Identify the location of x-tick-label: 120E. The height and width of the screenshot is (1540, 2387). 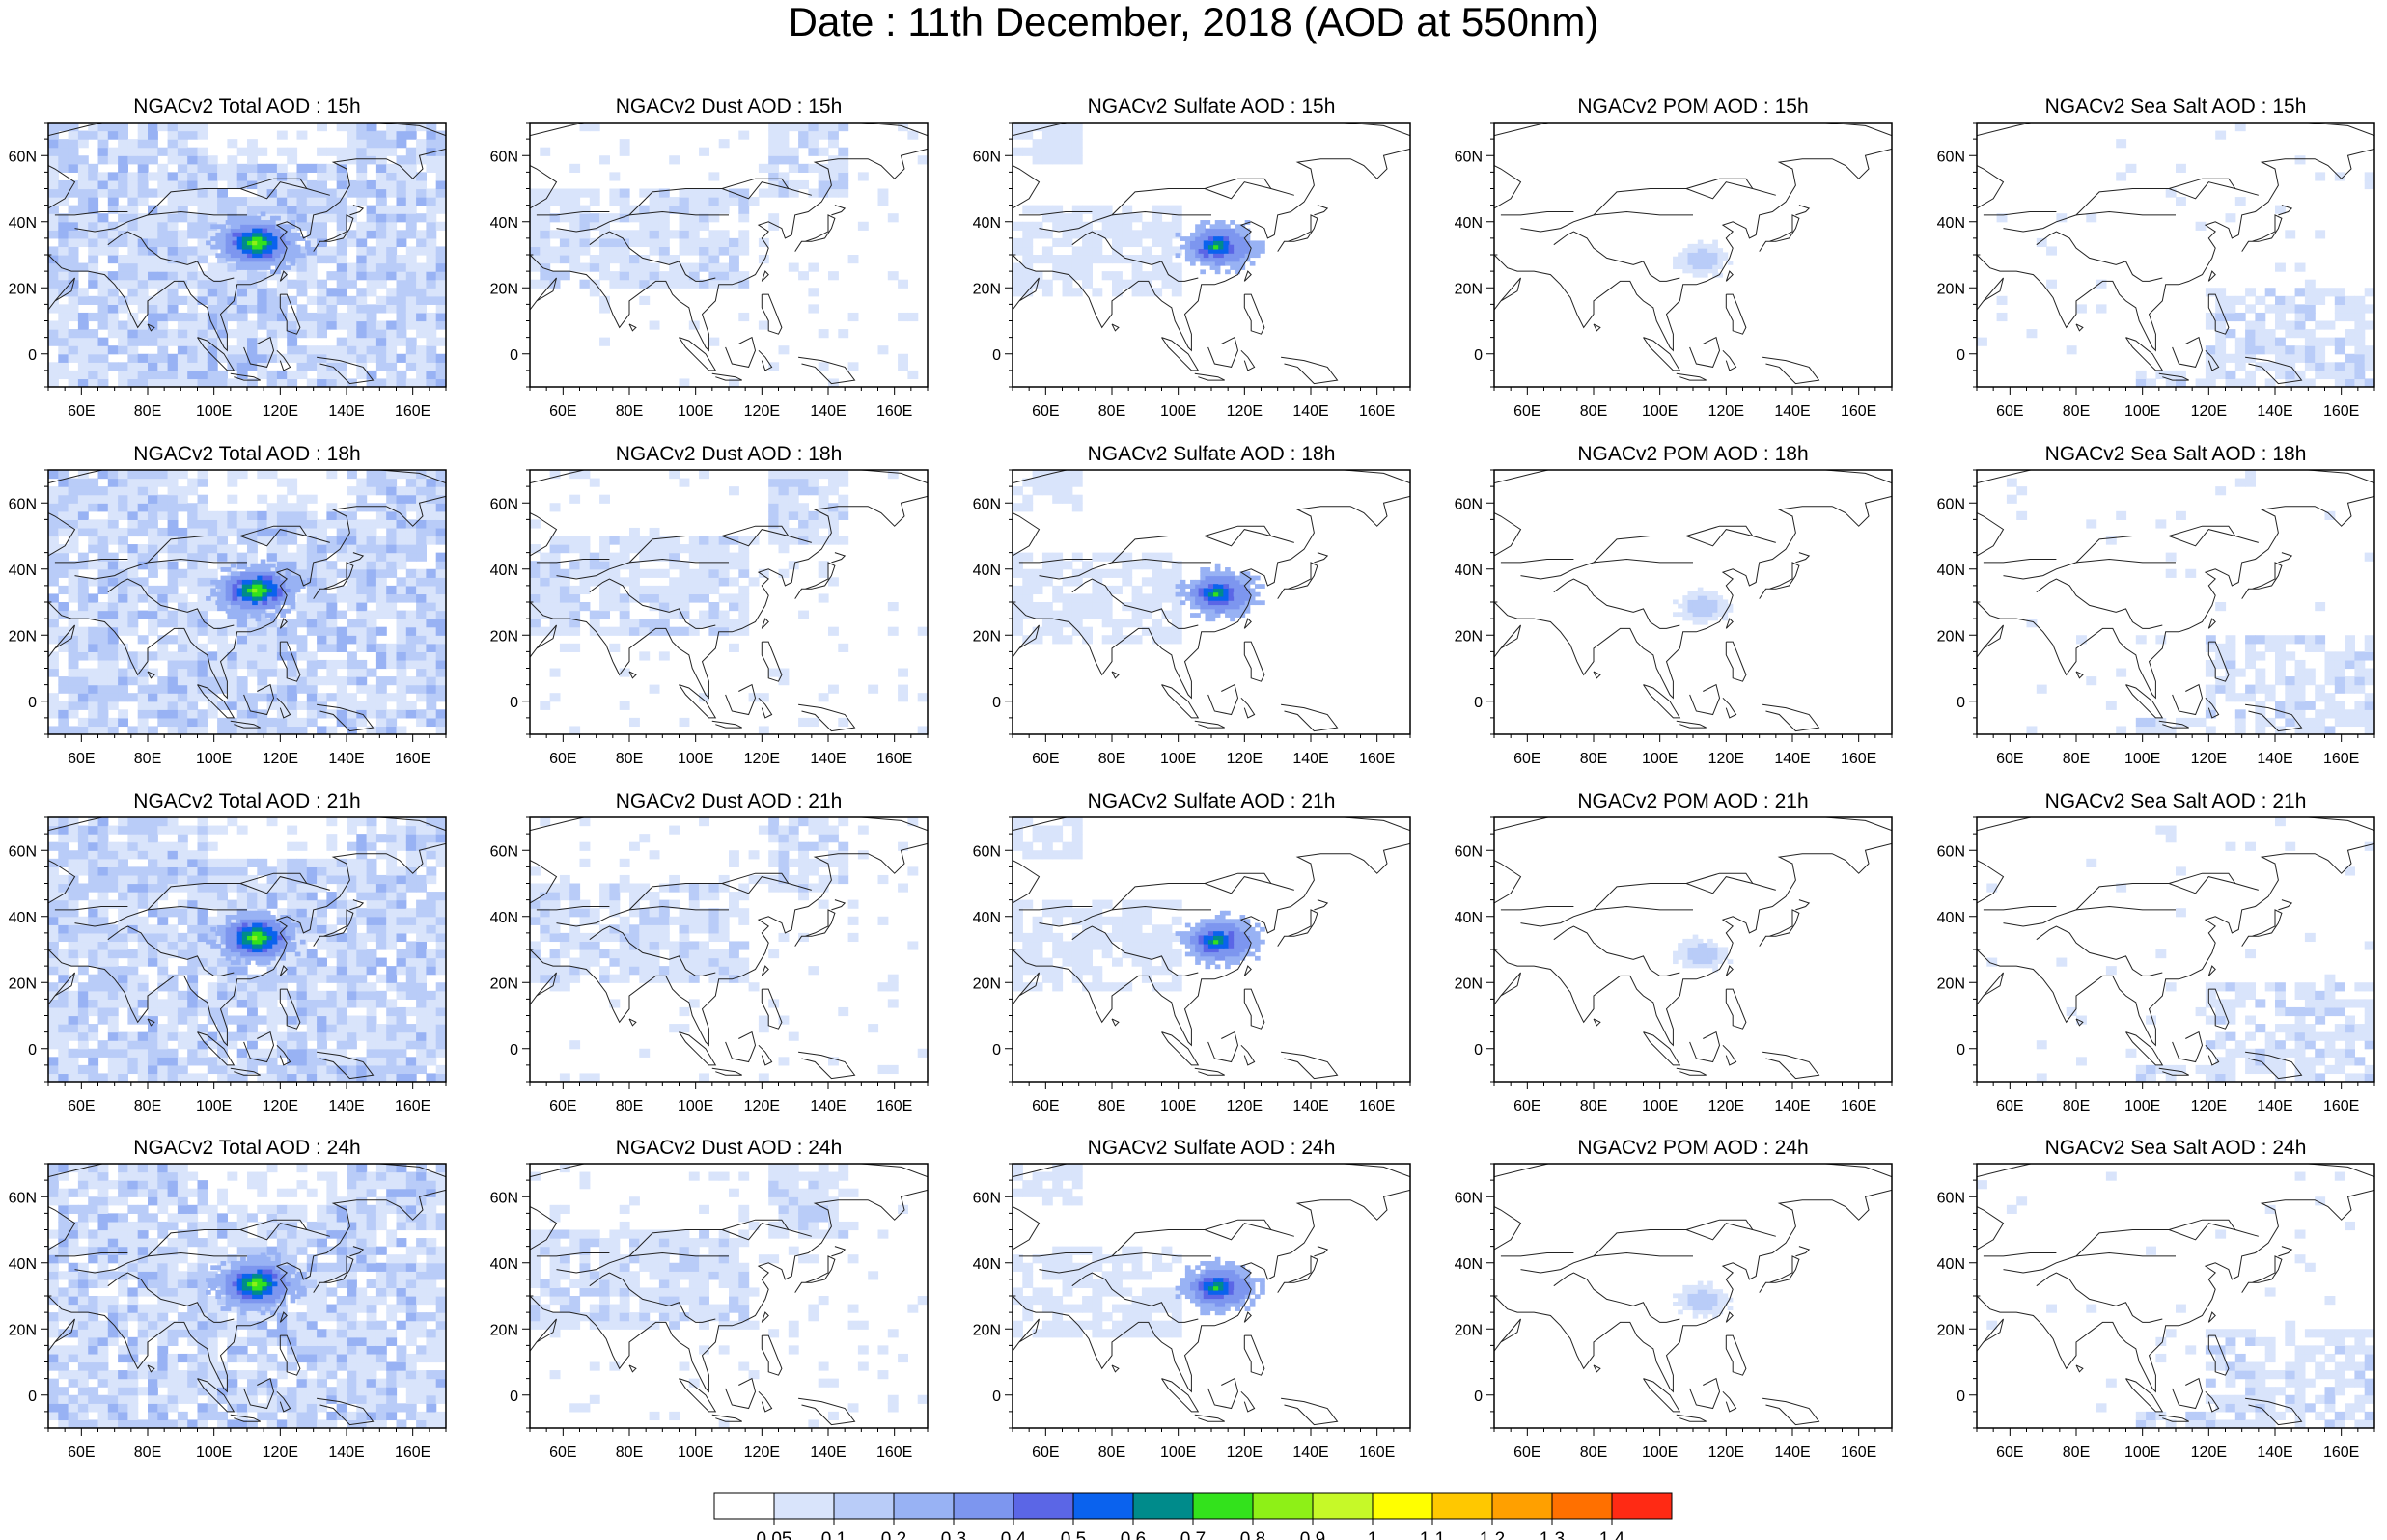
(280, 759).